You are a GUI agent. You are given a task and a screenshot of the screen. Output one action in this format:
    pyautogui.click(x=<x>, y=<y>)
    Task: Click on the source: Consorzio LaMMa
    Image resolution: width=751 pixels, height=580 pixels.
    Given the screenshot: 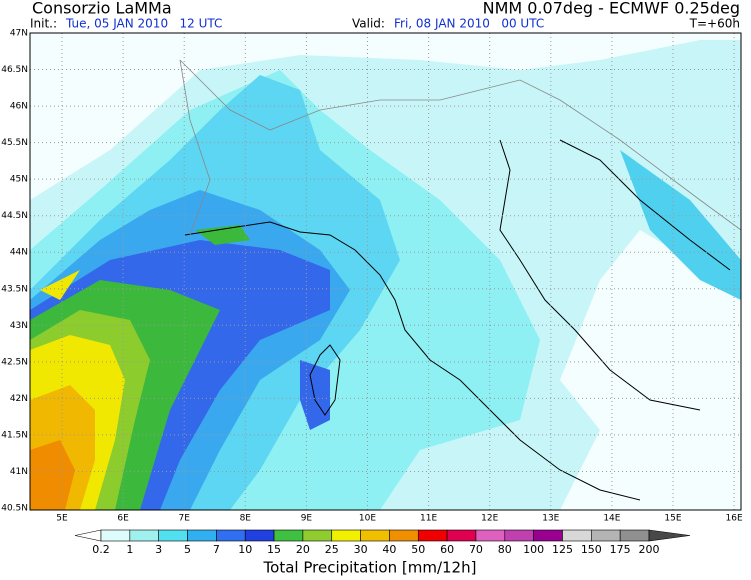 What is the action you would take?
    pyautogui.click(x=102, y=9)
    